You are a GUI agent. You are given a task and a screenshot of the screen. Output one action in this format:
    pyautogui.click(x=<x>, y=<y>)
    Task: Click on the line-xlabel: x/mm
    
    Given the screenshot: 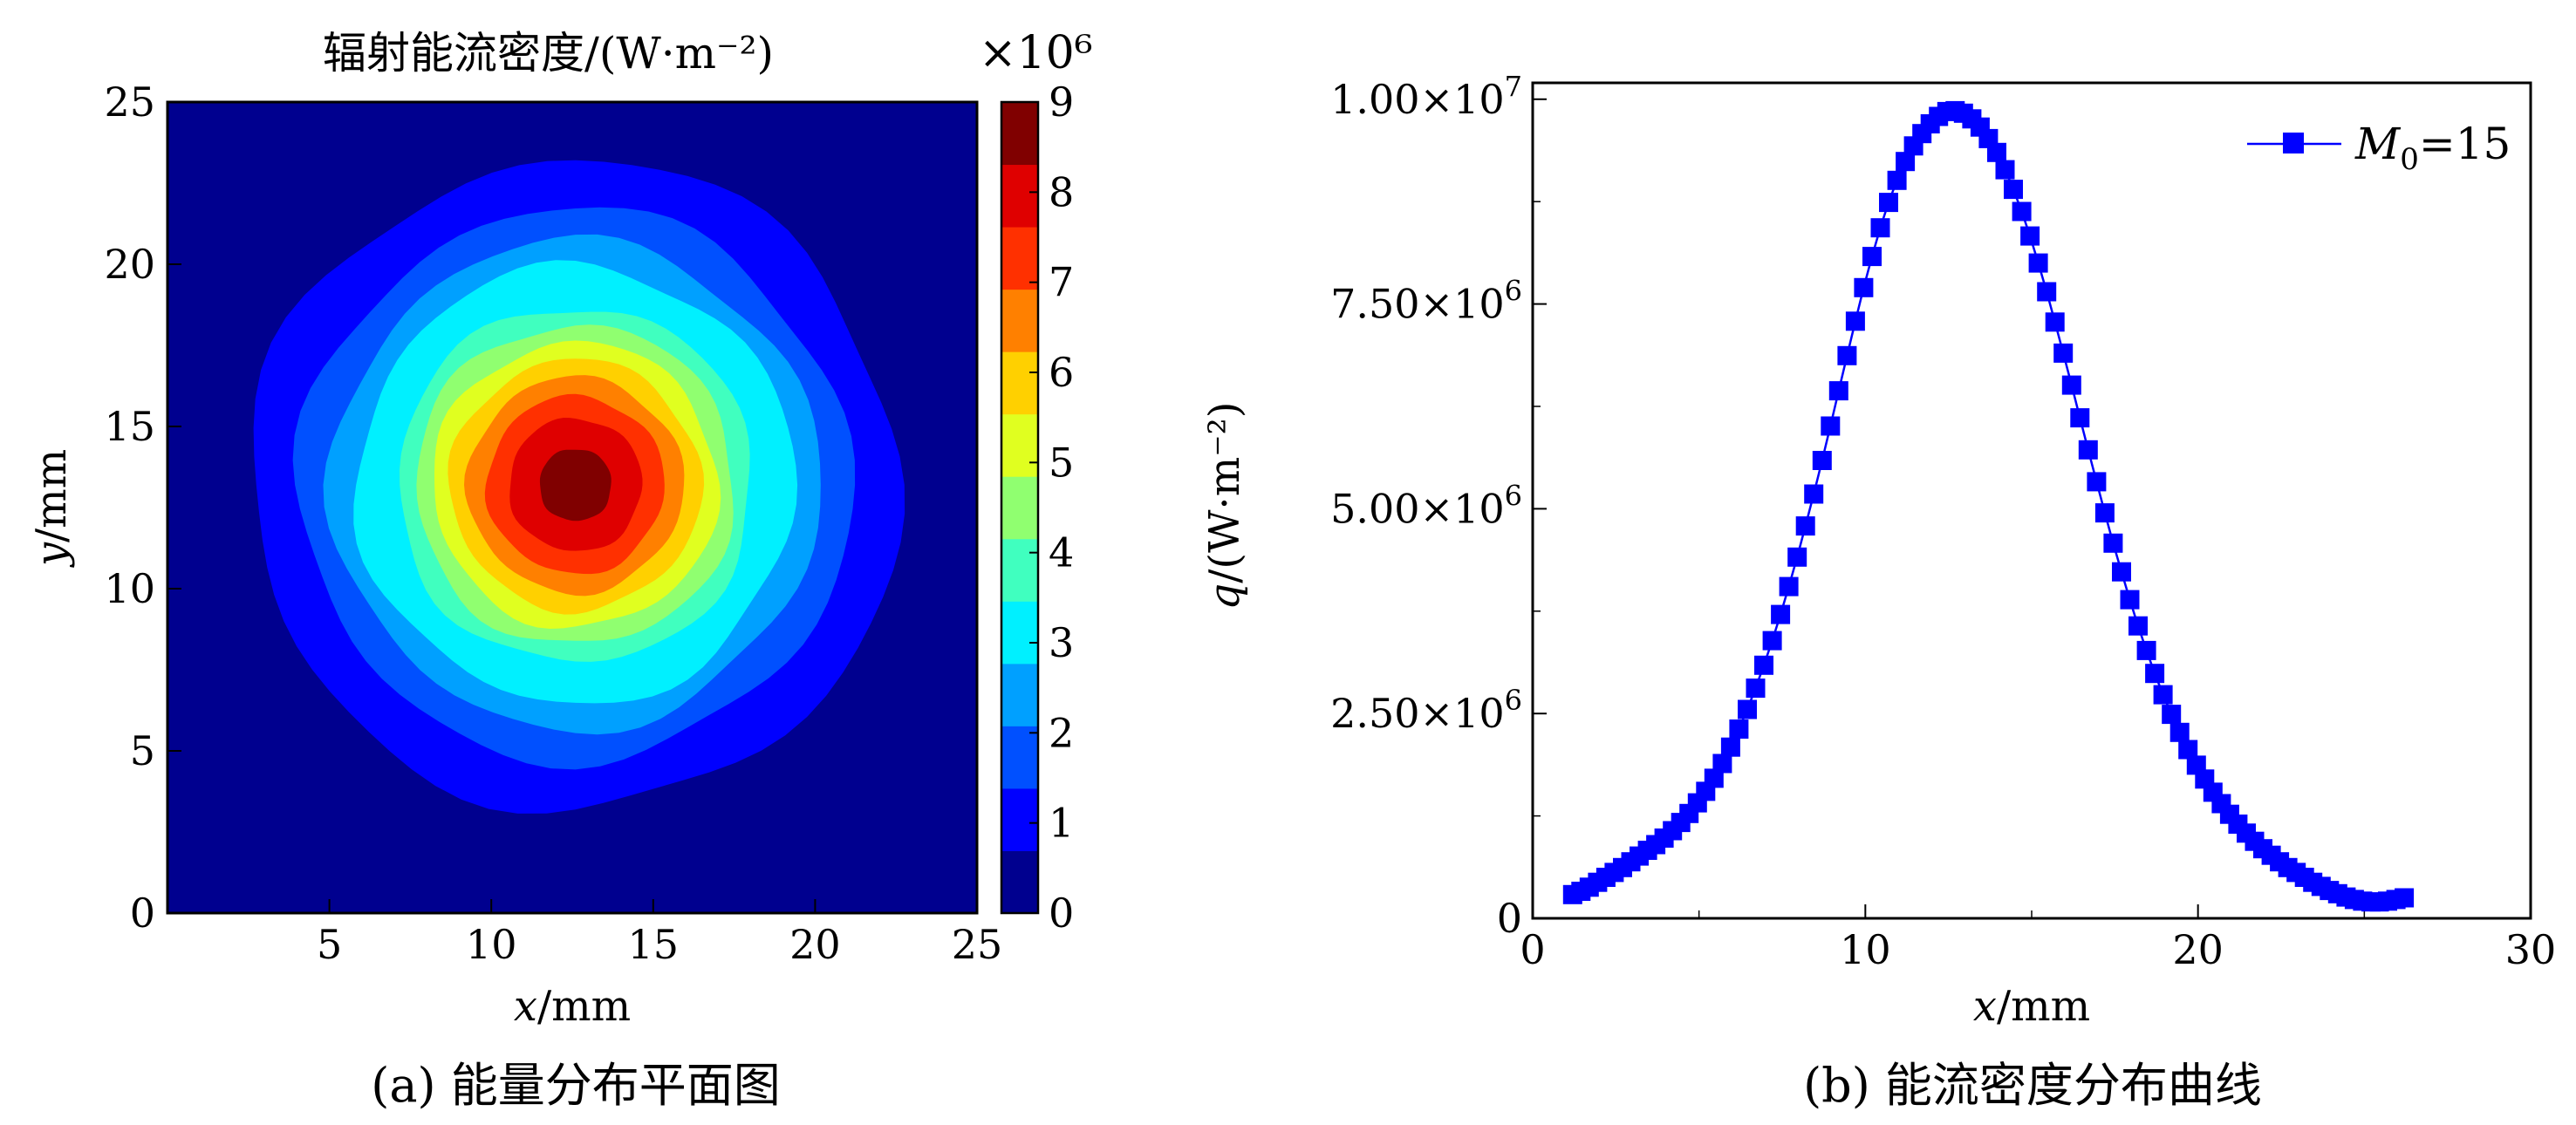 What is the action you would take?
    pyautogui.click(x=2031, y=1007)
    